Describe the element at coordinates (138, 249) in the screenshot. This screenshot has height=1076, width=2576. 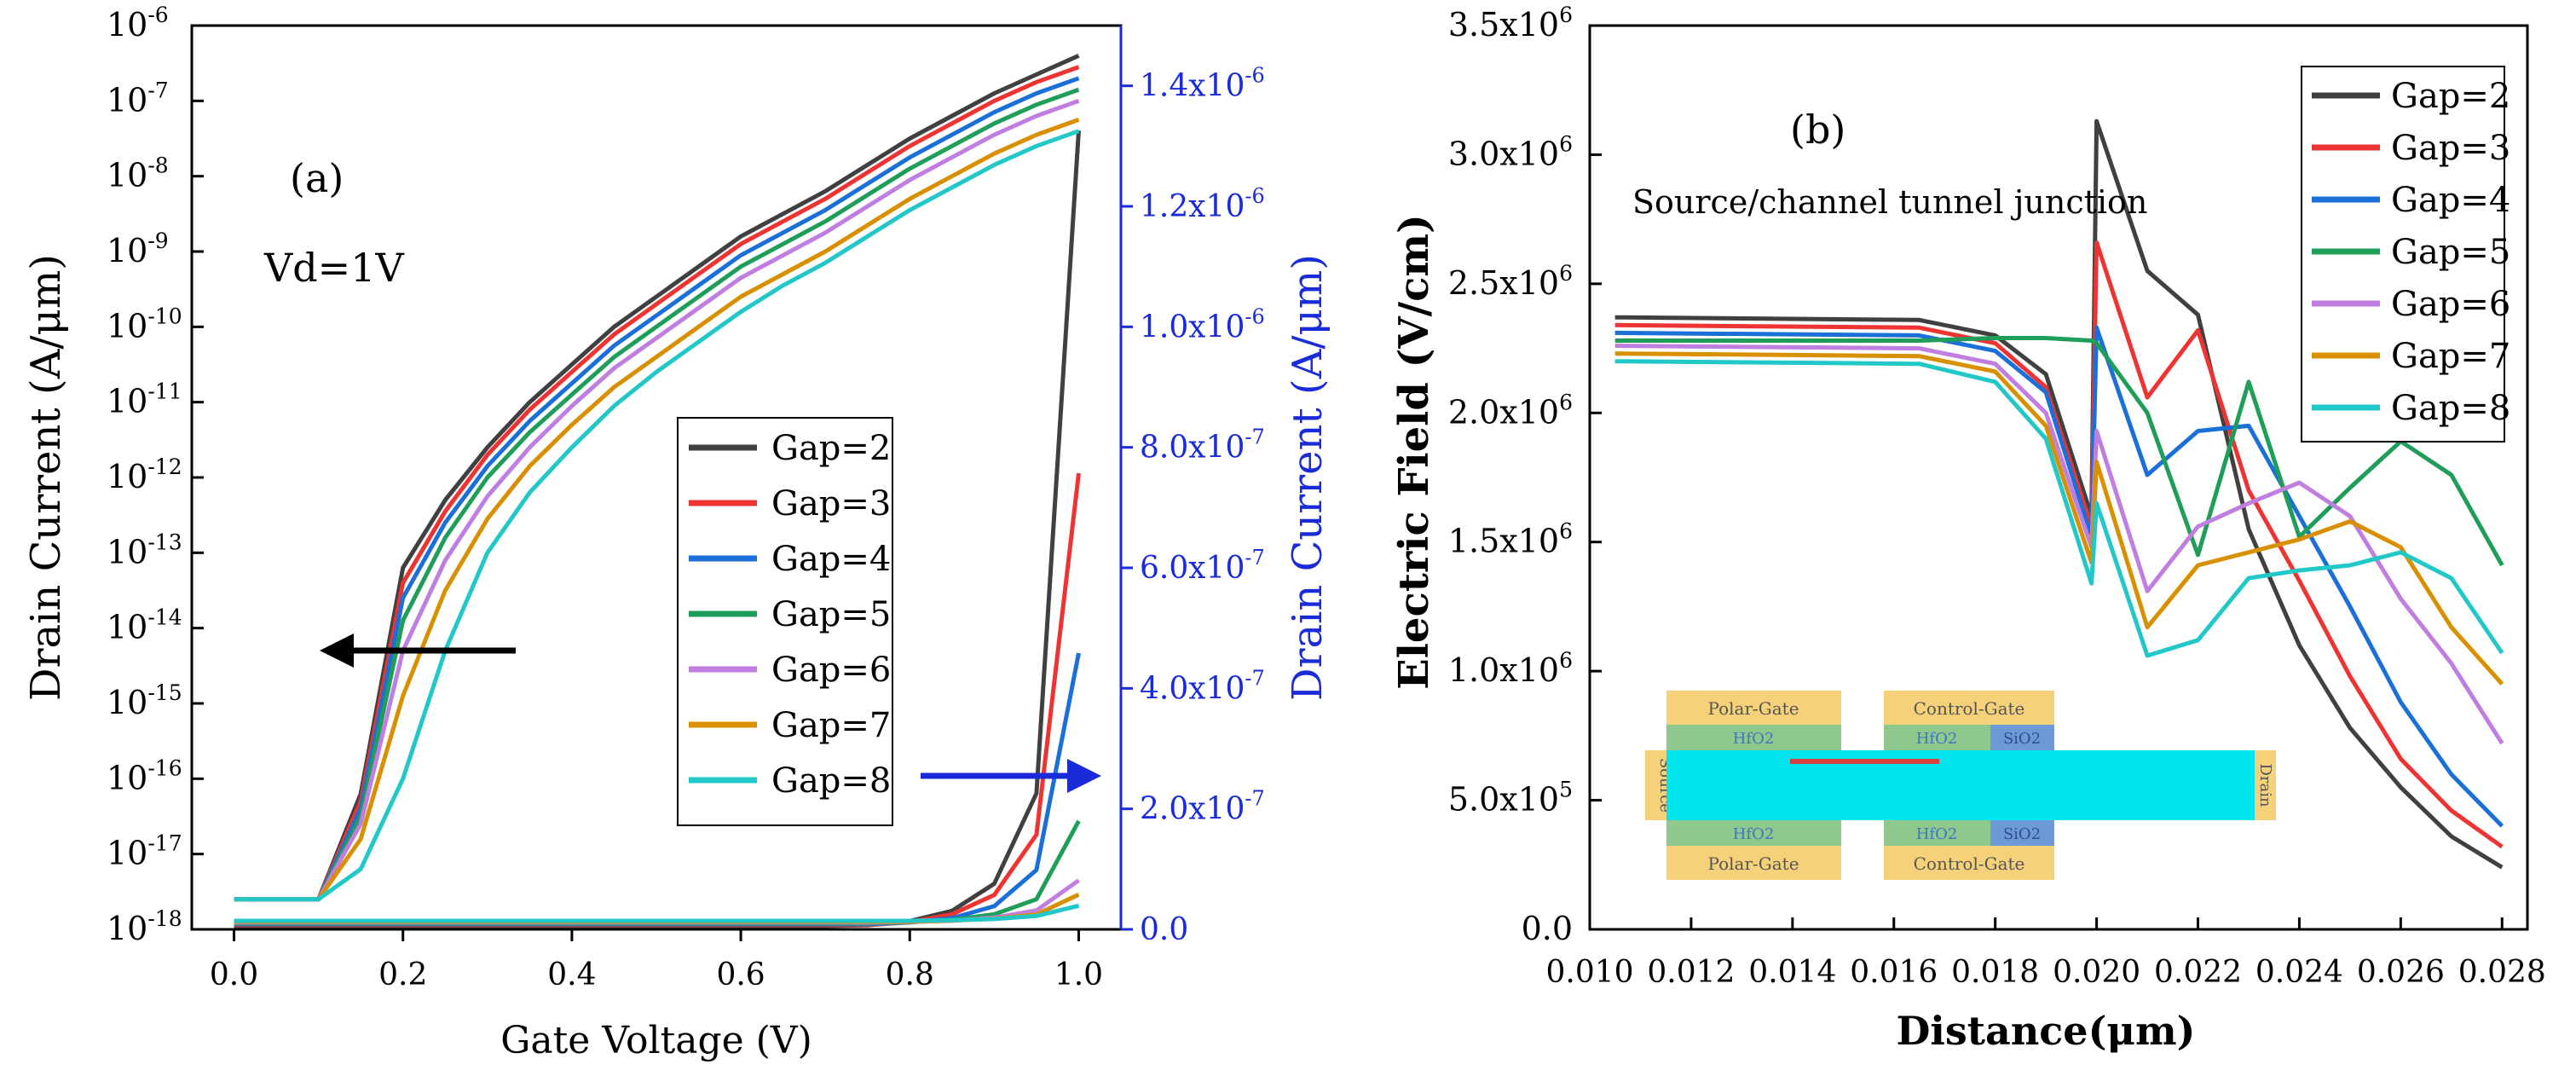
I see `chart-a-left-y-tick-label: 10⁻⁹` at that location.